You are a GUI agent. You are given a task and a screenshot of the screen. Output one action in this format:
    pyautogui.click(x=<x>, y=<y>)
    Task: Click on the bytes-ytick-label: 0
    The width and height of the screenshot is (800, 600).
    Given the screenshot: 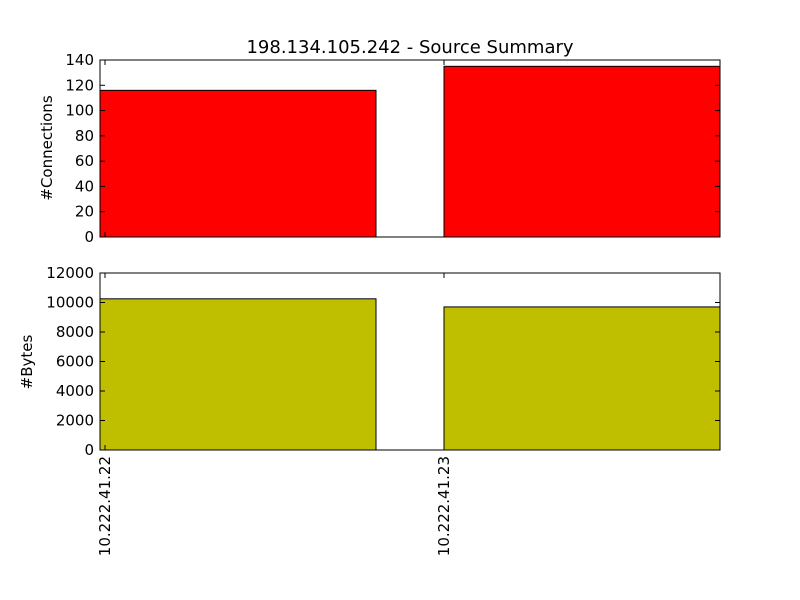 What is the action you would take?
    pyautogui.click(x=89, y=450)
    